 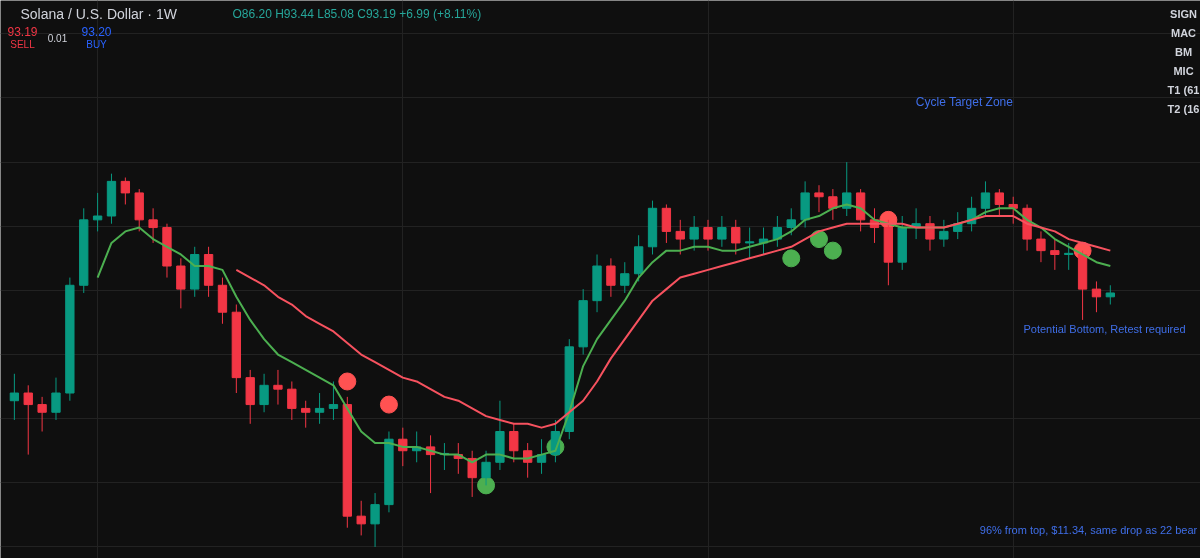 What do you see at coordinates (97, 44) in the screenshot?
I see `text: BUY` at bounding box center [97, 44].